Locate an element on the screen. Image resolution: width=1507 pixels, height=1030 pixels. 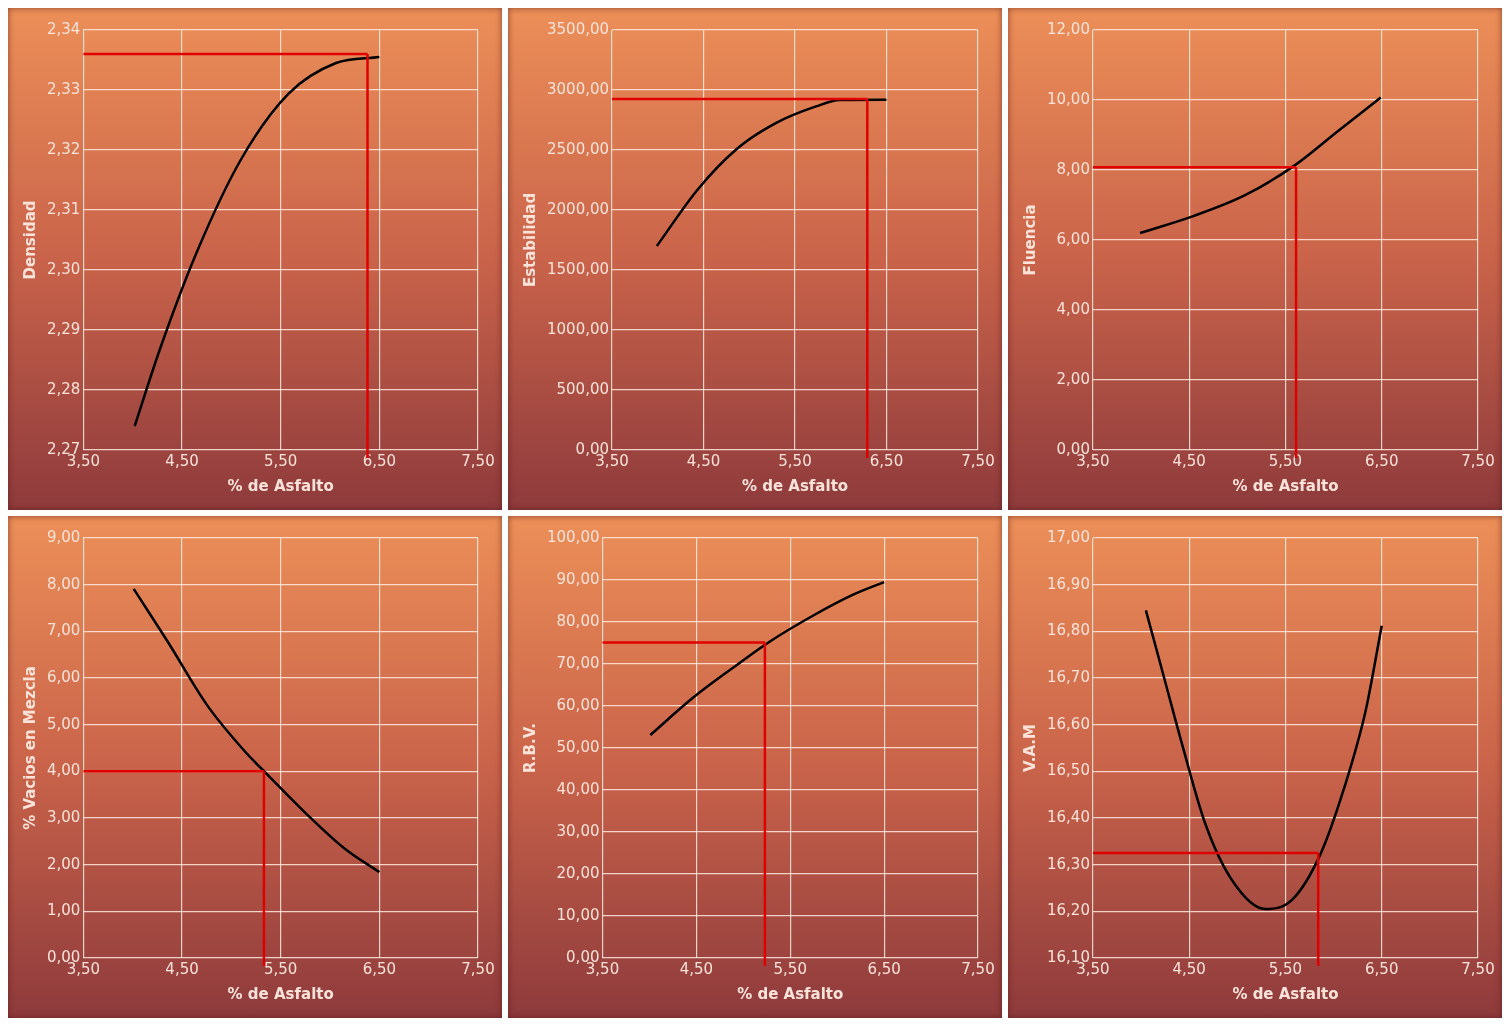
y-tick-label: 80,00 is located at coordinates (578, 620).